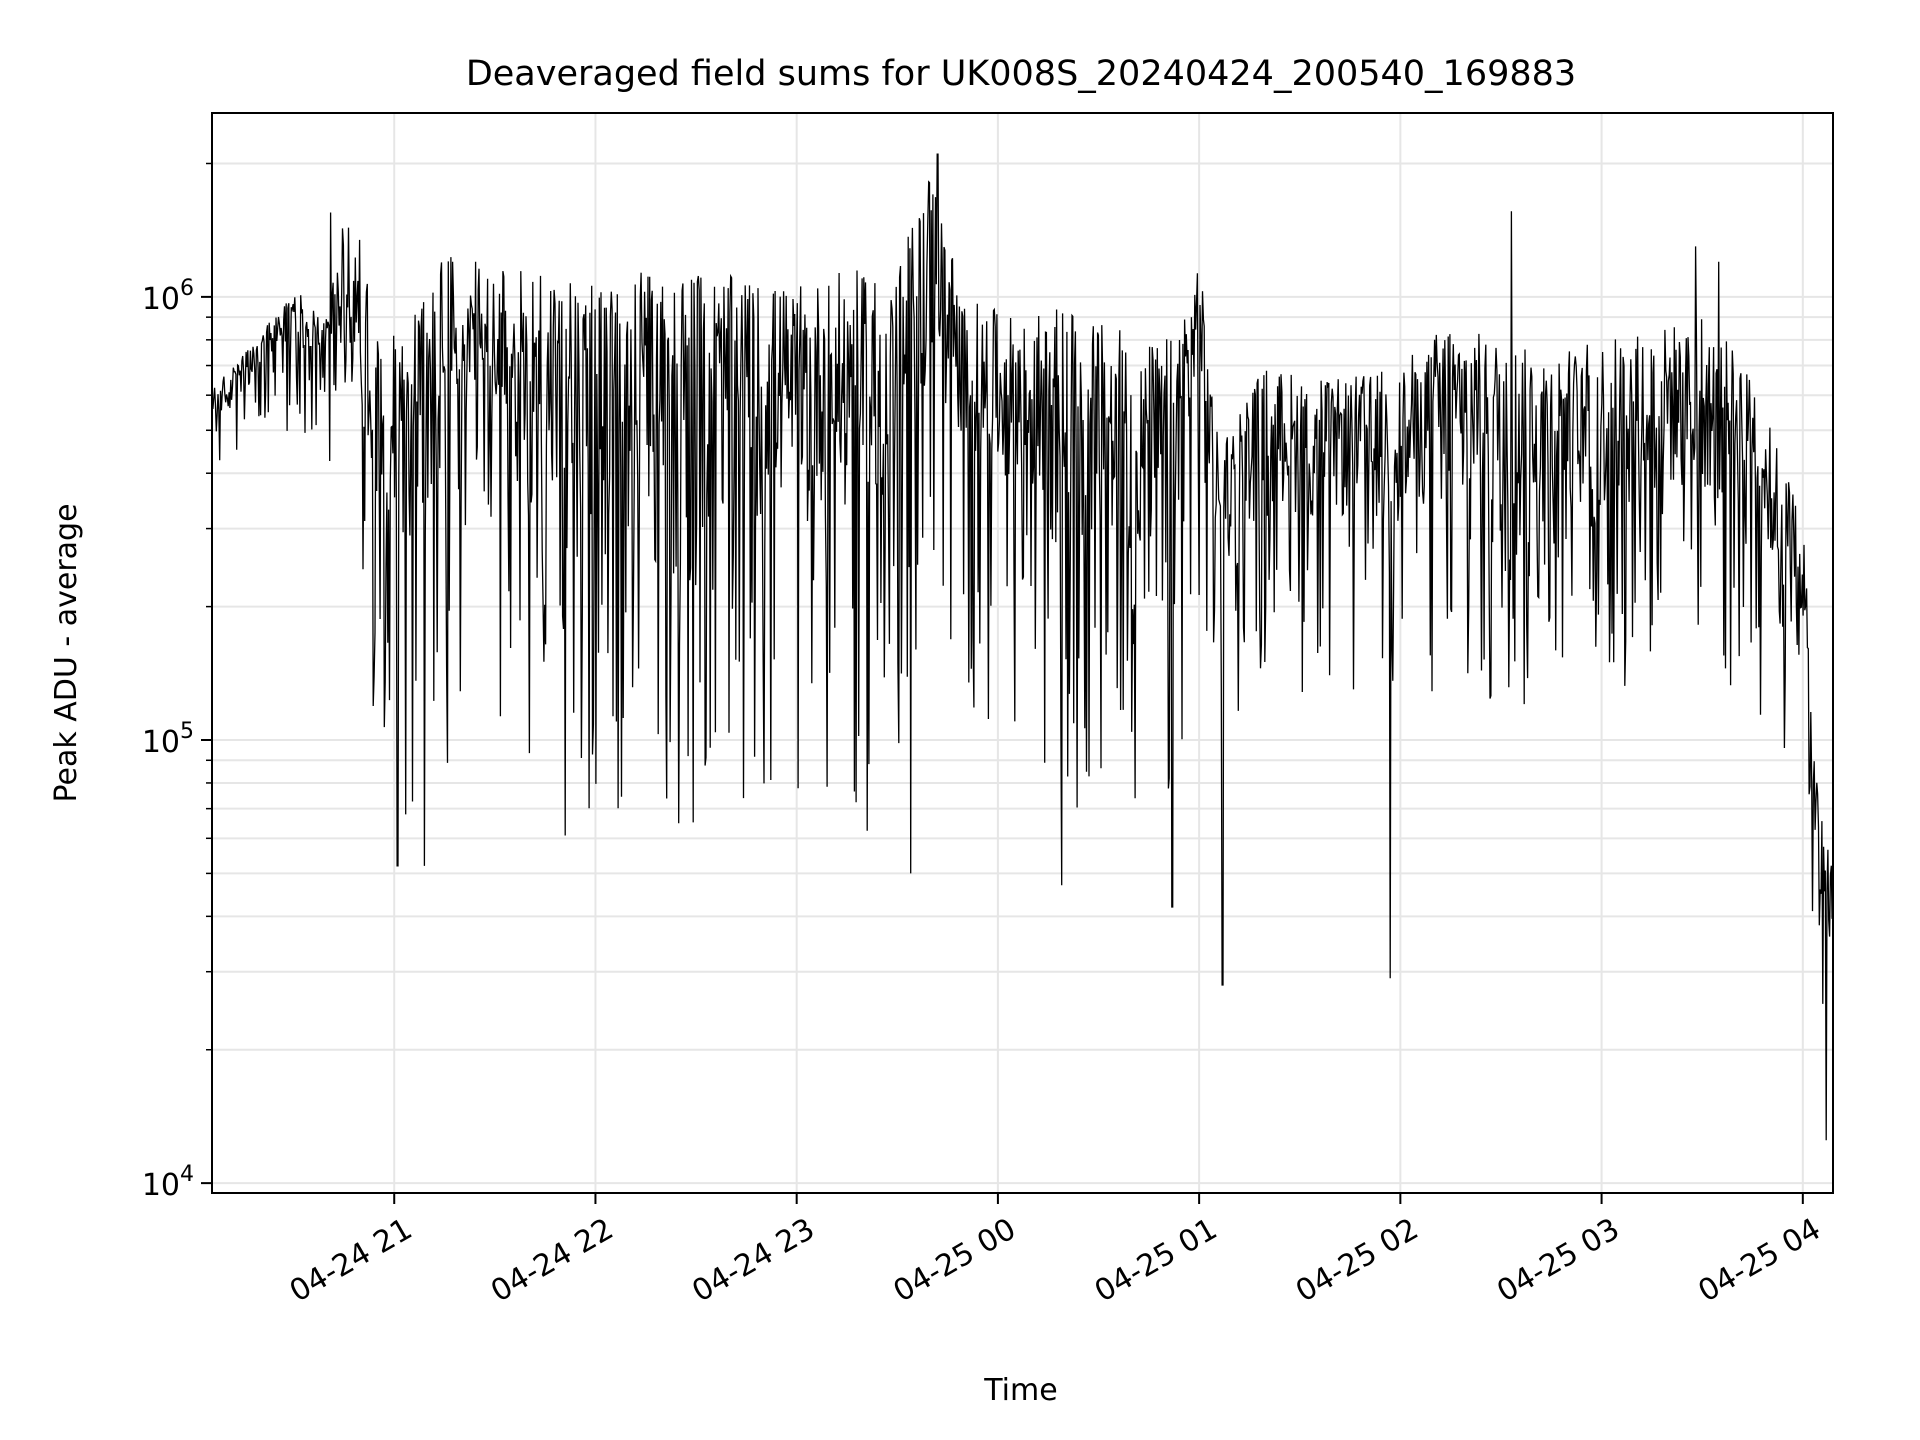 Image resolution: width=1920 pixels, height=1440 pixels. I want to click on y-tick-label: 10⁵, so click(168, 739).